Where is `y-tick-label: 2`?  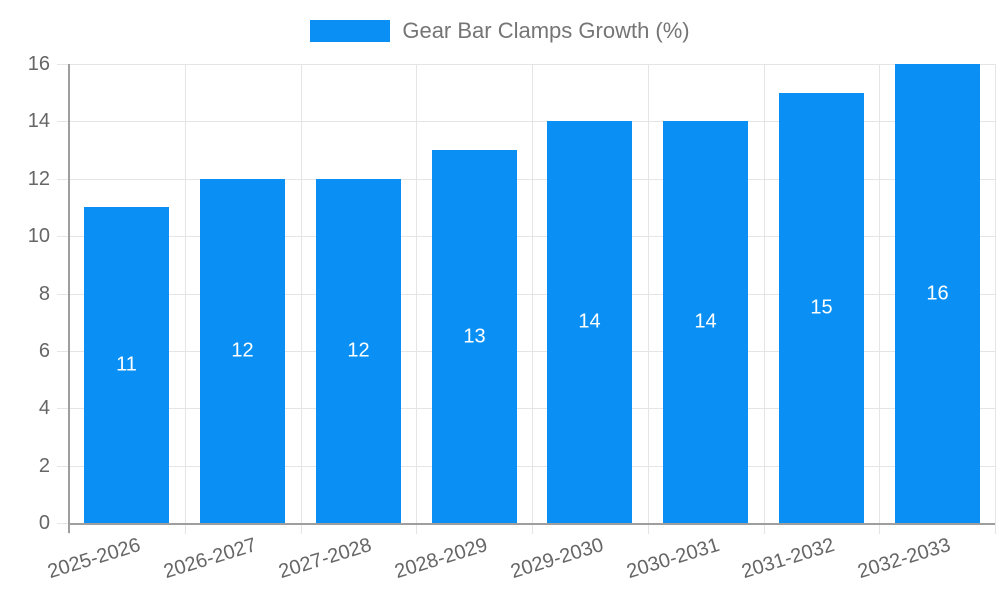
y-tick-label: 2 is located at coordinates (44, 466).